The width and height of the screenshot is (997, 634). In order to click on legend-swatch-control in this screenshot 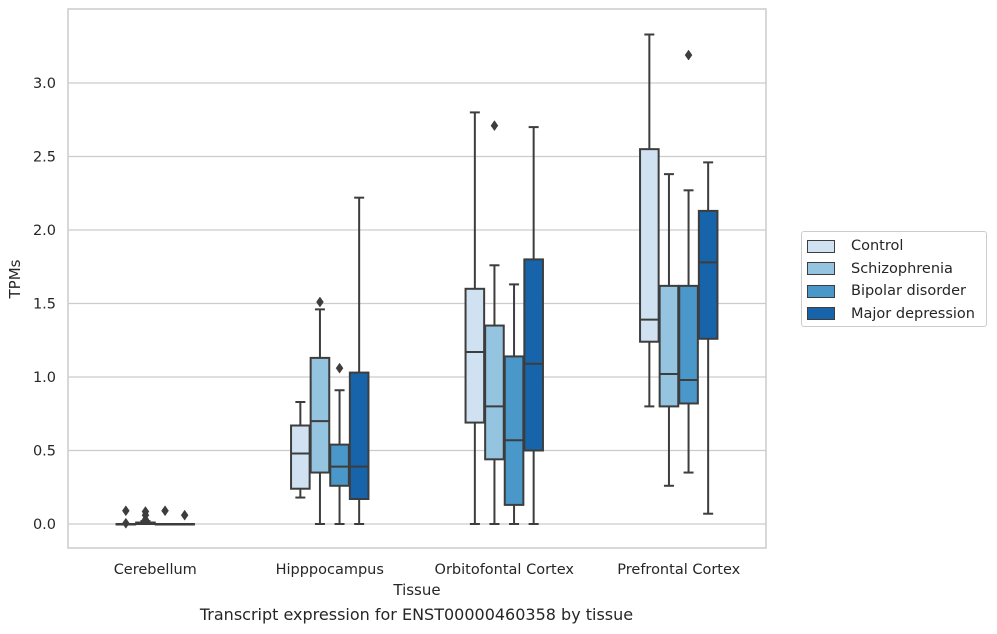, I will do `click(821, 246)`.